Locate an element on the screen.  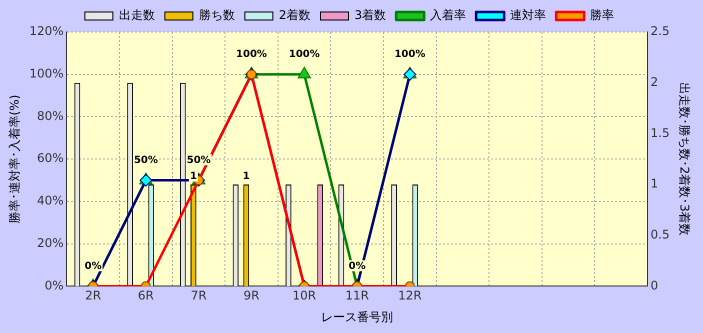
x-tick-label: 2R is located at coordinates (93, 295).